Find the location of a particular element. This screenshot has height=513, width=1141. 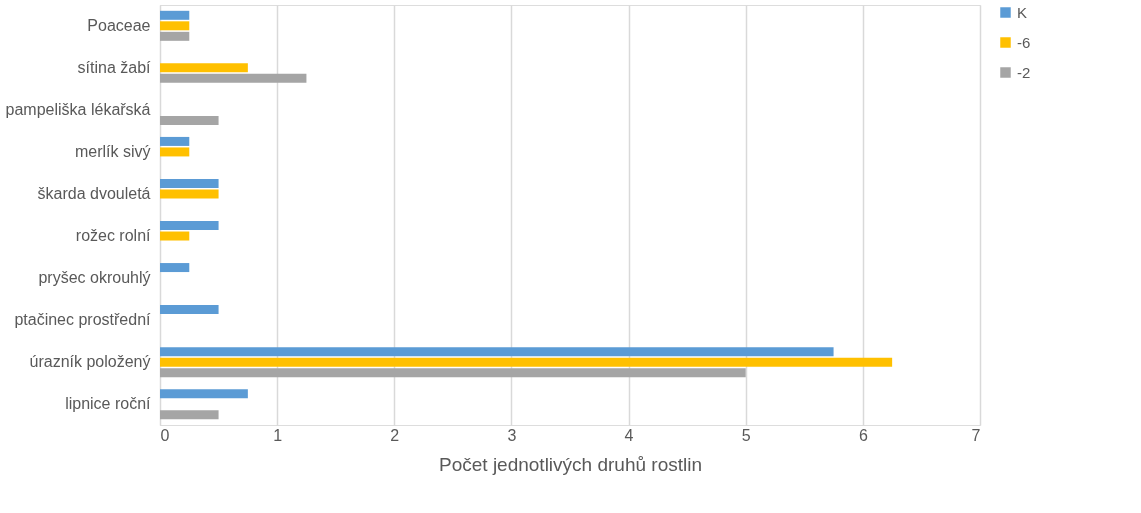

x-tick-label: 4 is located at coordinates (629, 435).